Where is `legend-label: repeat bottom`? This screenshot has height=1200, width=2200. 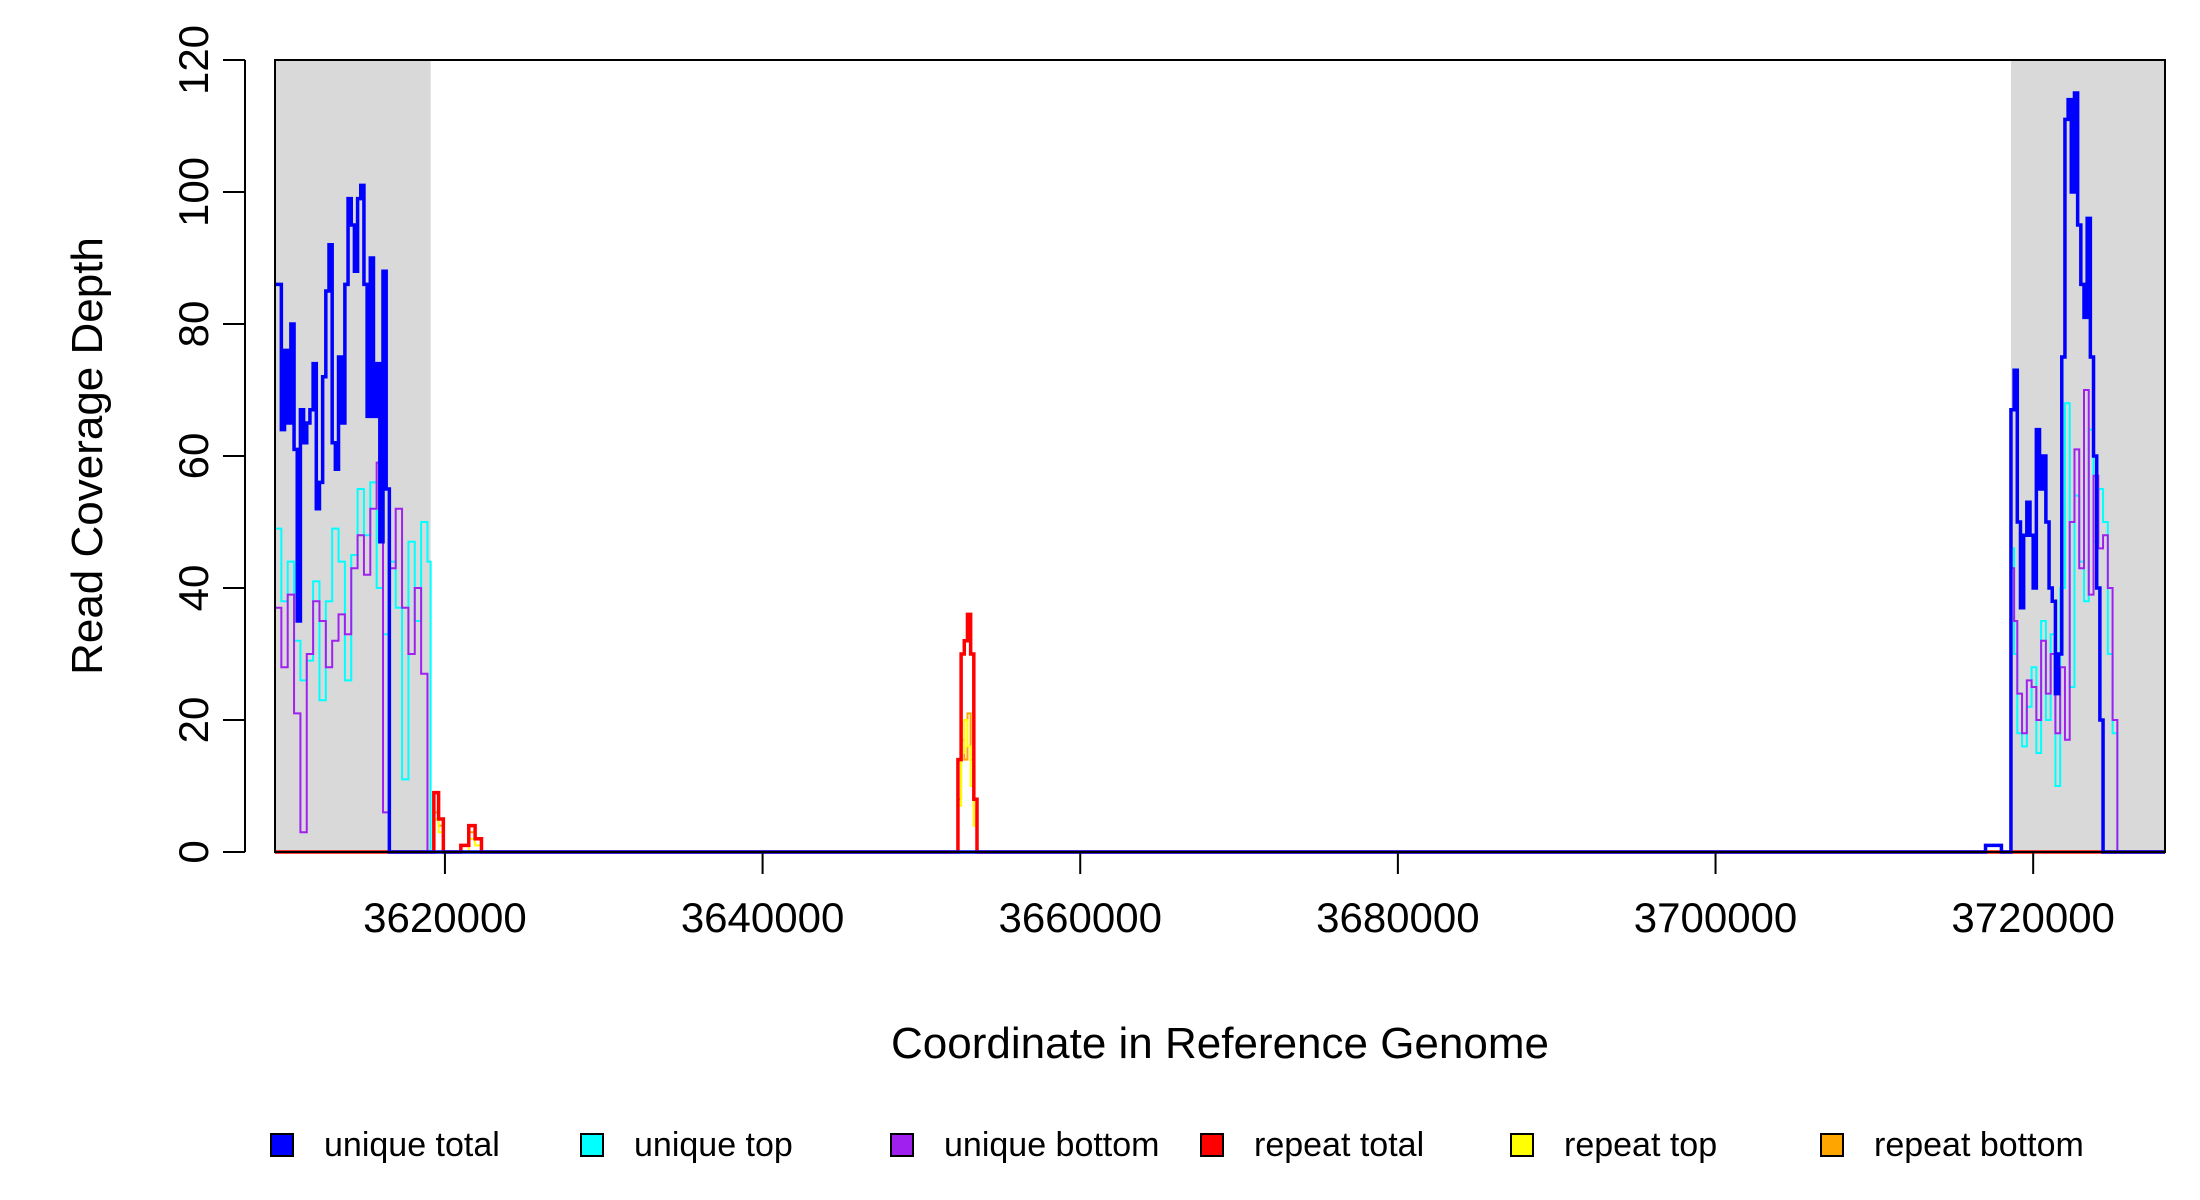 legend-label: repeat bottom is located at coordinates (1979, 1144).